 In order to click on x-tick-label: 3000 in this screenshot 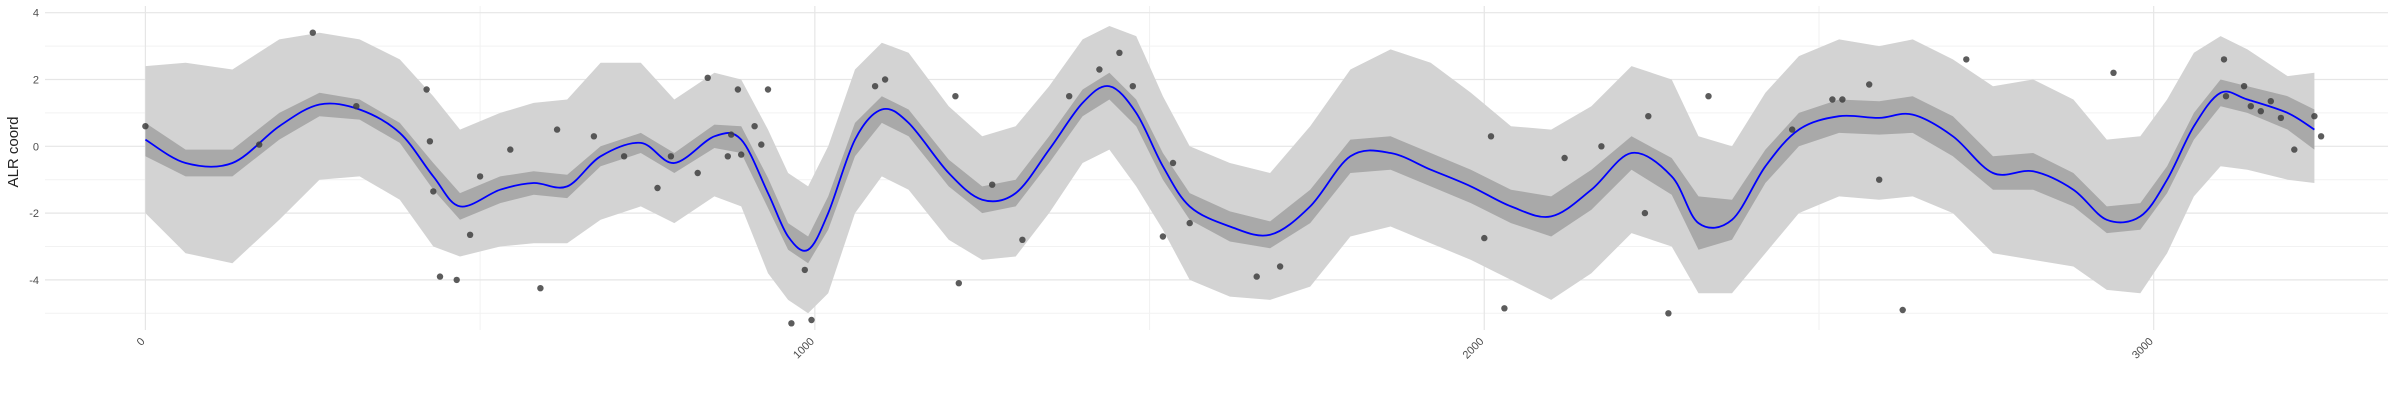, I will do `click(2143, 349)`.